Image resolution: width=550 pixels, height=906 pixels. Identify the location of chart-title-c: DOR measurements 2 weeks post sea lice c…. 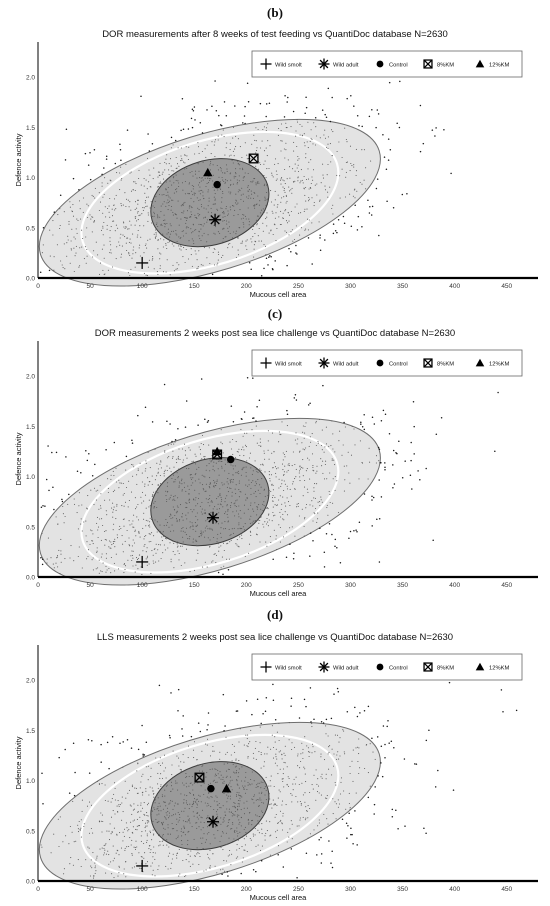
(275, 333).